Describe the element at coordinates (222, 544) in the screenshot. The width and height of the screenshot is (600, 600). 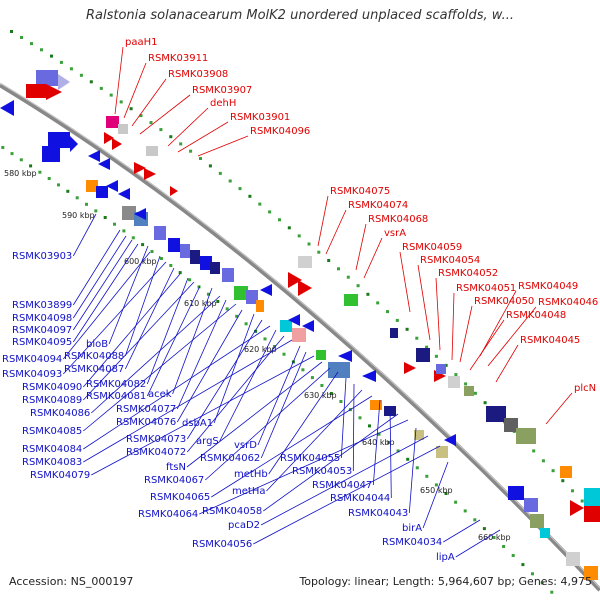
I see `gene-label: RSMK04056` at that location.